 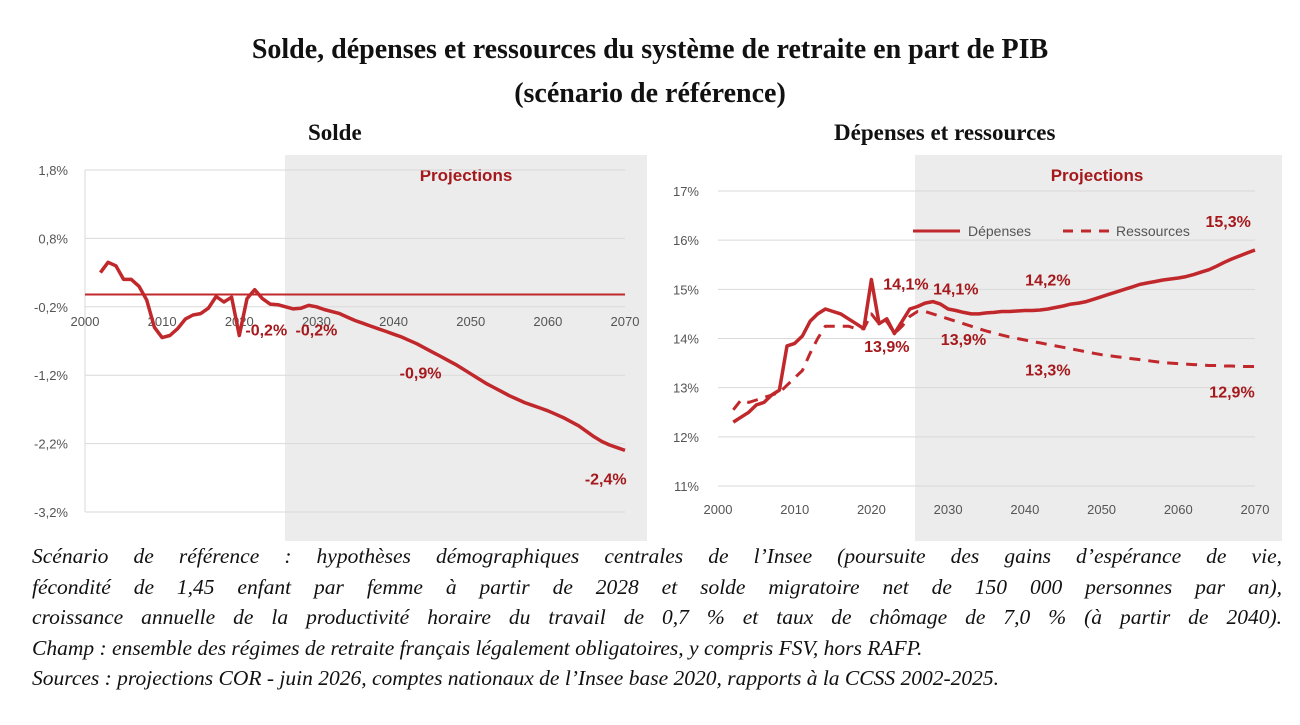 What do you see at coordinates (51, 375) in the screenshot?
I see `y-tick-label: -1,2%` at bounding box center [51, 375].